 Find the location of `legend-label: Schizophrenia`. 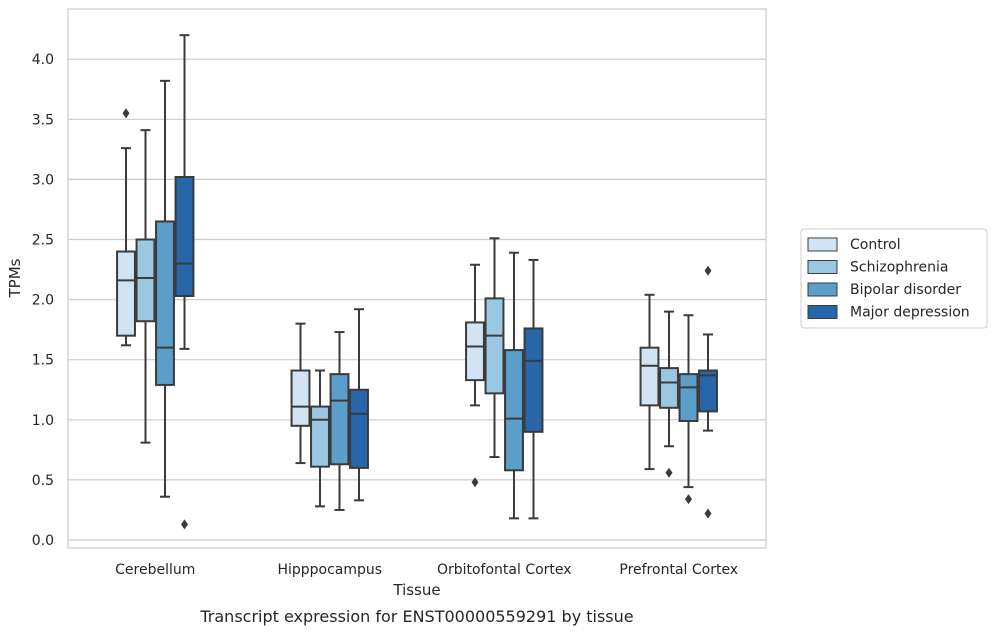

legend-label: Schizophrenia is located at coordinates (899, 268).